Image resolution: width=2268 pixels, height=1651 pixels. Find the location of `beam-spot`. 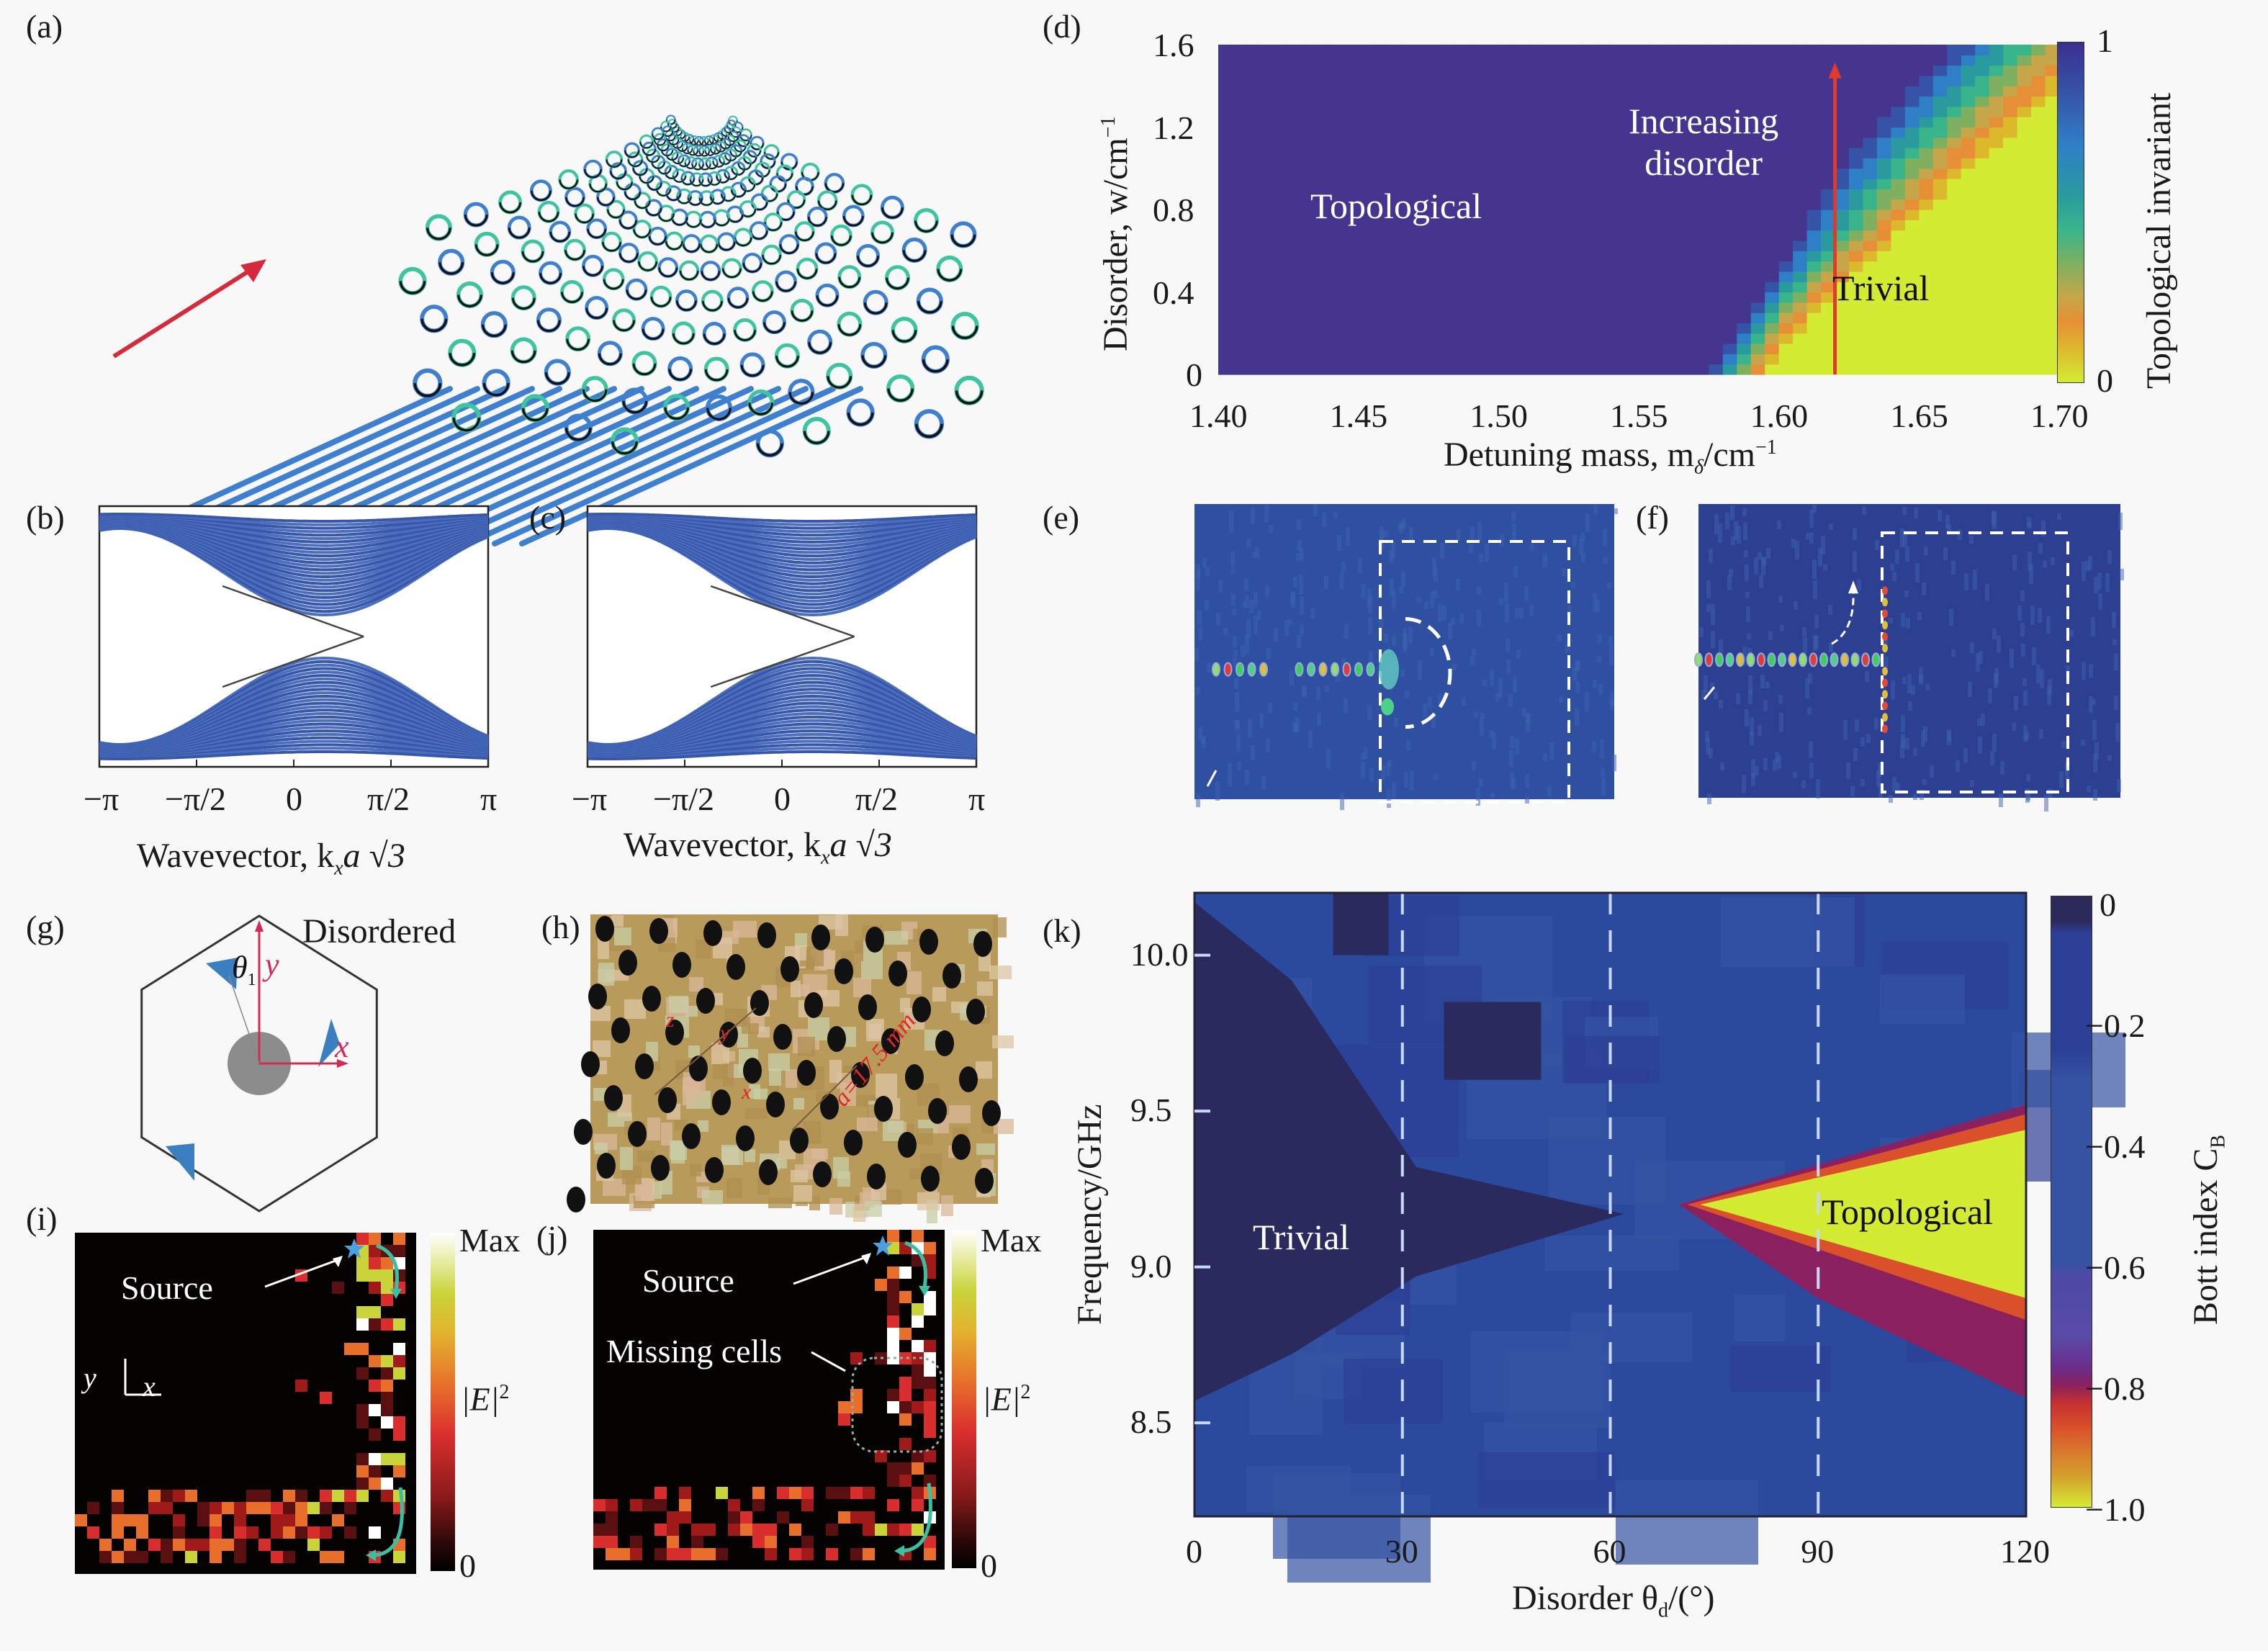

beam-spot is located at coordinates (1834, 659).